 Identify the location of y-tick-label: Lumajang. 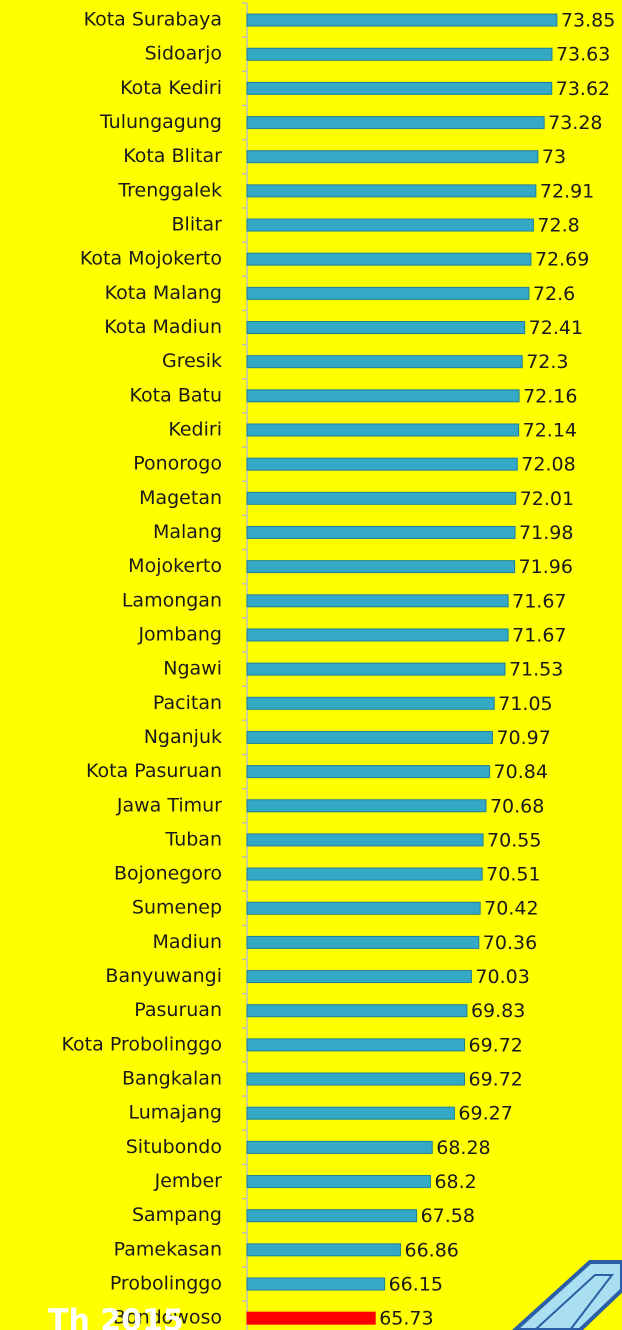
(175, 1113).